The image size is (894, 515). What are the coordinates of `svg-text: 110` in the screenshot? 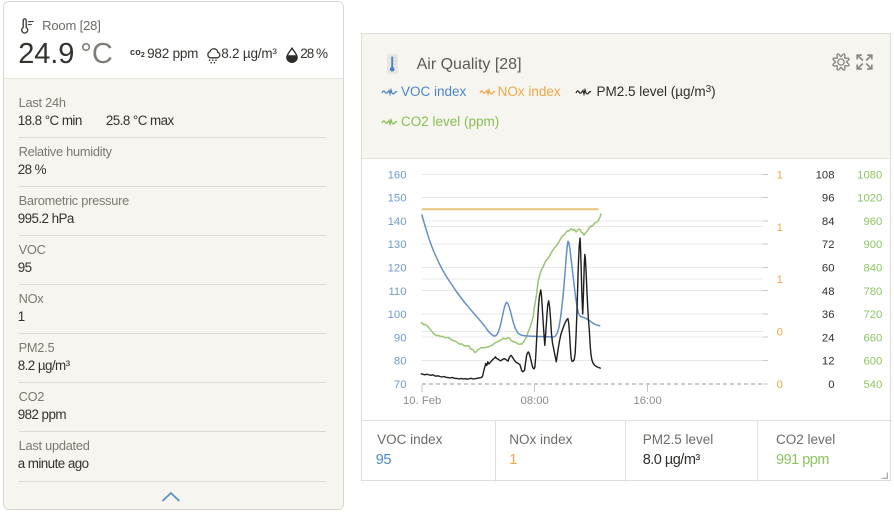 It's located at (397, 292).